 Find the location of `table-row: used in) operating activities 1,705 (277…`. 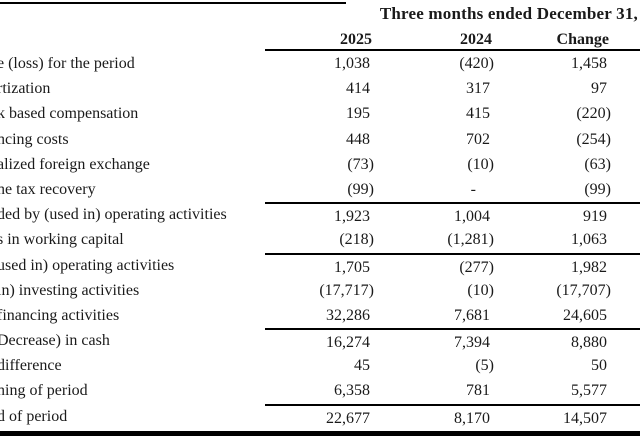

table-row: used in) operating activities 1,705 (277… is located at coordinates (320, 265).